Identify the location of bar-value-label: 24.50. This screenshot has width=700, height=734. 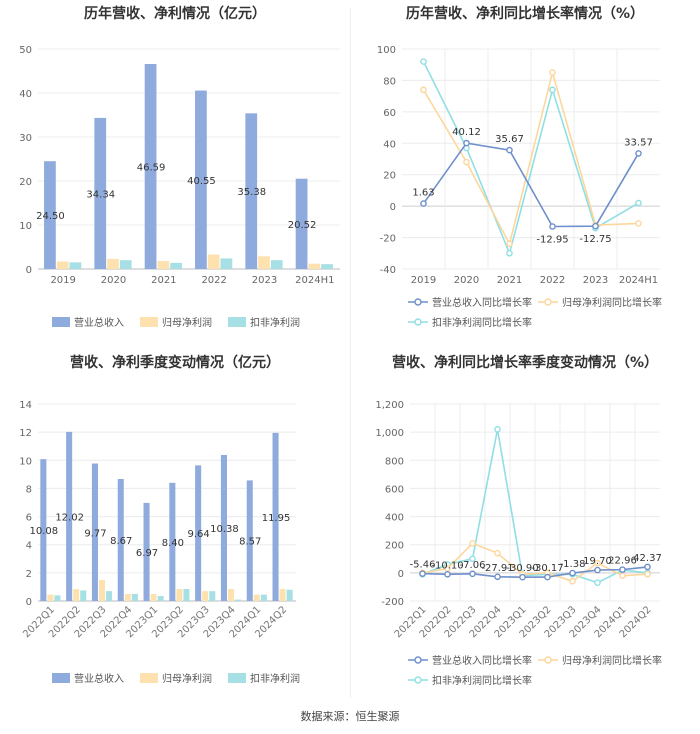
(50, 216).